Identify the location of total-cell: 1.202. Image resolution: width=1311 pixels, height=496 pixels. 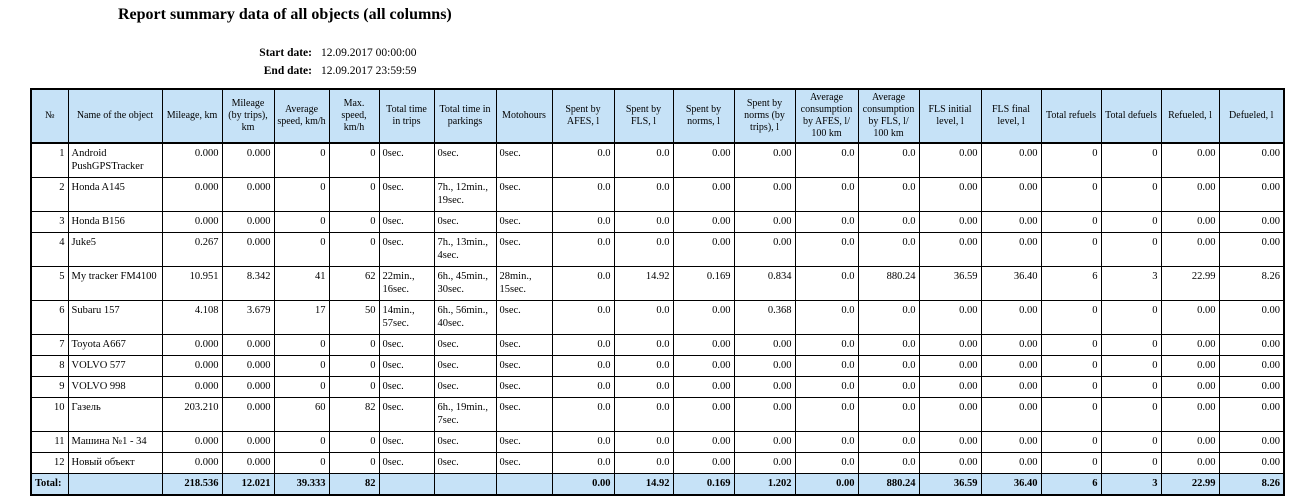
(764, 484).